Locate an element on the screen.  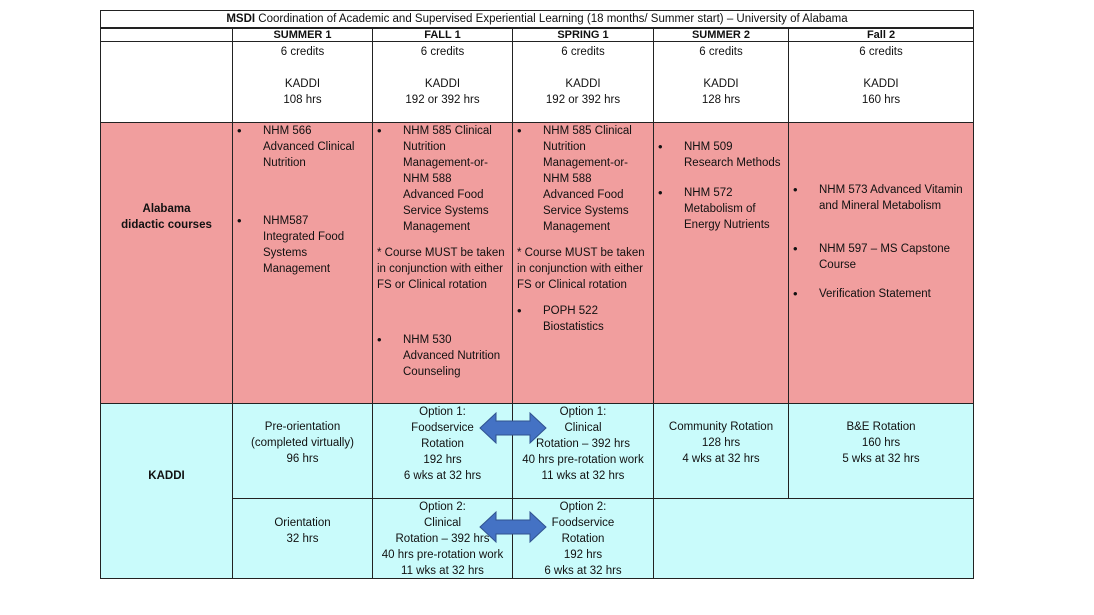
course-item: NHM 566 Advanced Clinical Nutrition is located at coordinates (302, 147).